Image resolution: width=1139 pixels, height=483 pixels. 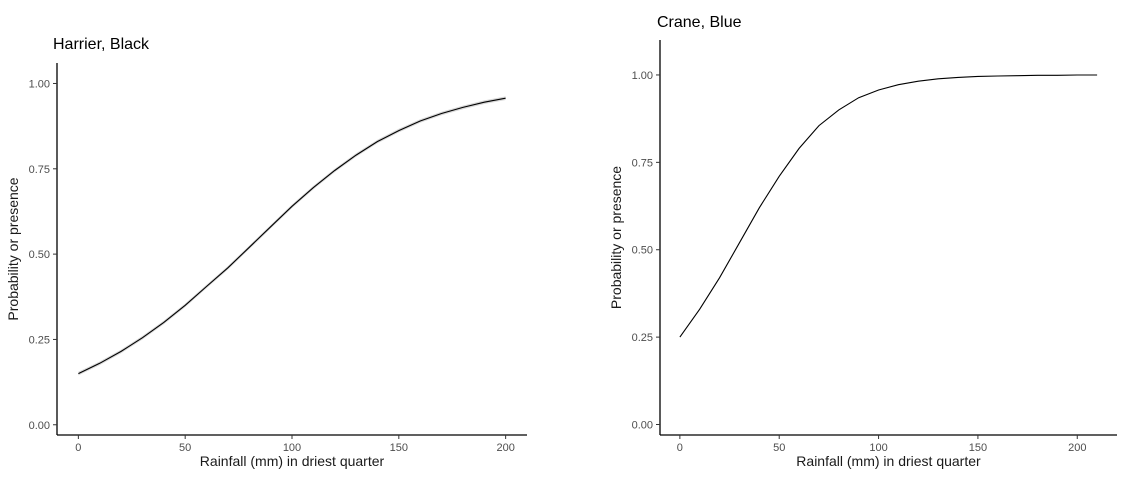 I want to click on chart-title: Harrier, Black, so click(x=101, y=44).